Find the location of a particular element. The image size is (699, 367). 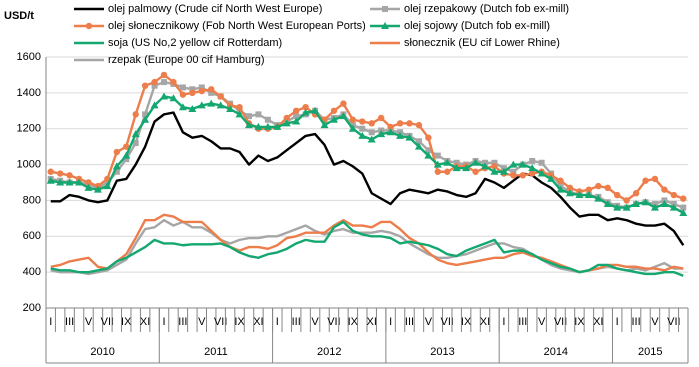

series-line is located at coordinates (367, 248).